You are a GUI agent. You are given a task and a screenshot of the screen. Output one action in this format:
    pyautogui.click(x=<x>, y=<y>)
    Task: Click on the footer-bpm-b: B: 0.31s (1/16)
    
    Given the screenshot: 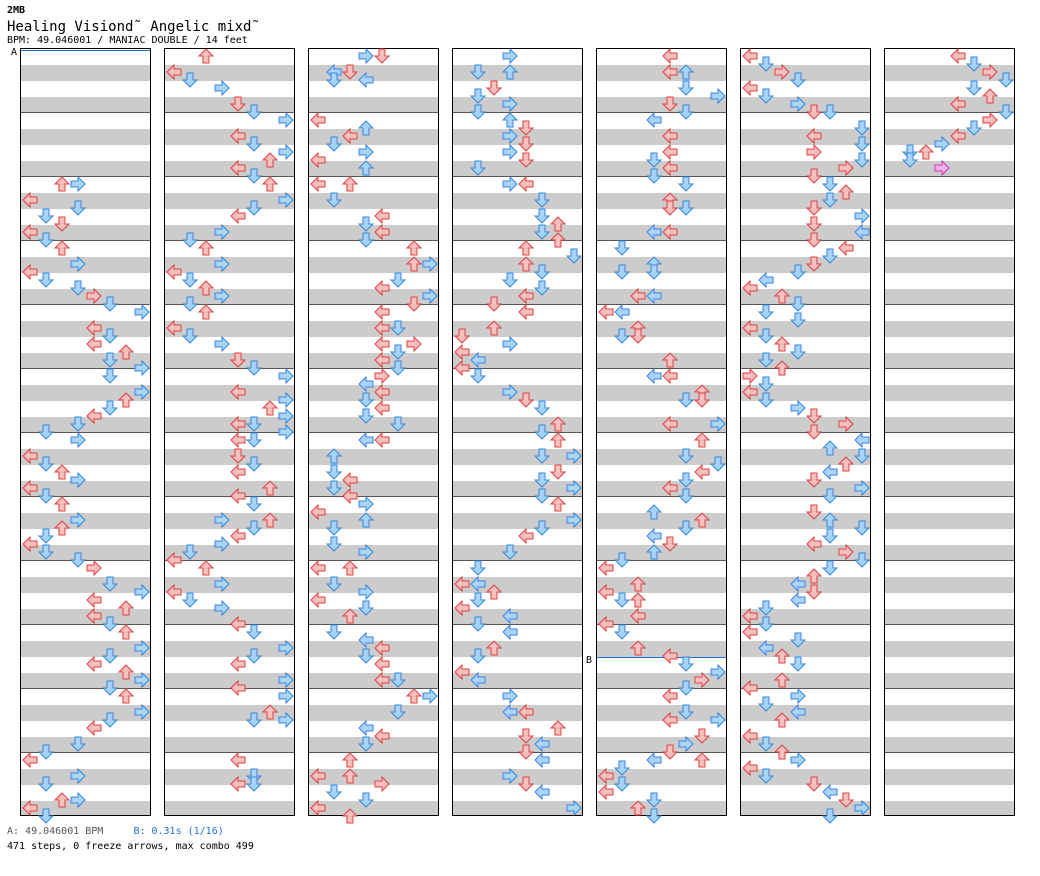 What is the action you would take?
    pyautogui.click(x=178, y=831)
    